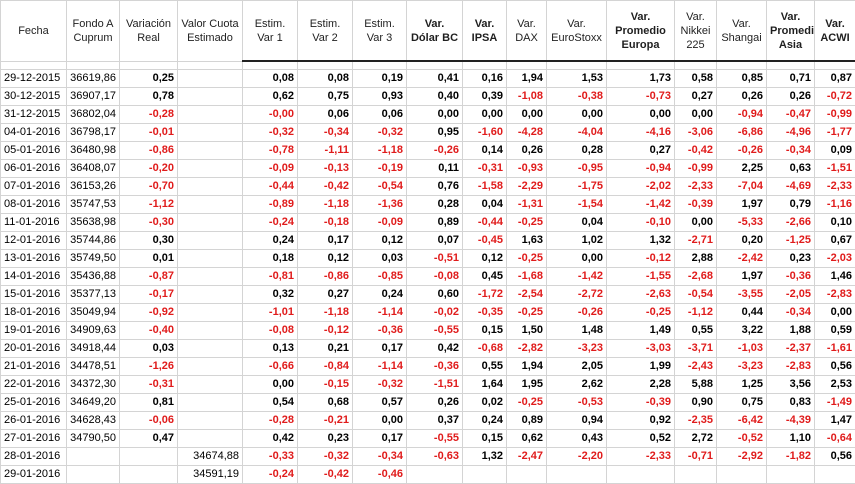 This screenshot has width=855, height=484. What do you see at coordinates (149, 151) in the screenshot?
I see `value-cell: -0,86` at bounding box center [149, 151].